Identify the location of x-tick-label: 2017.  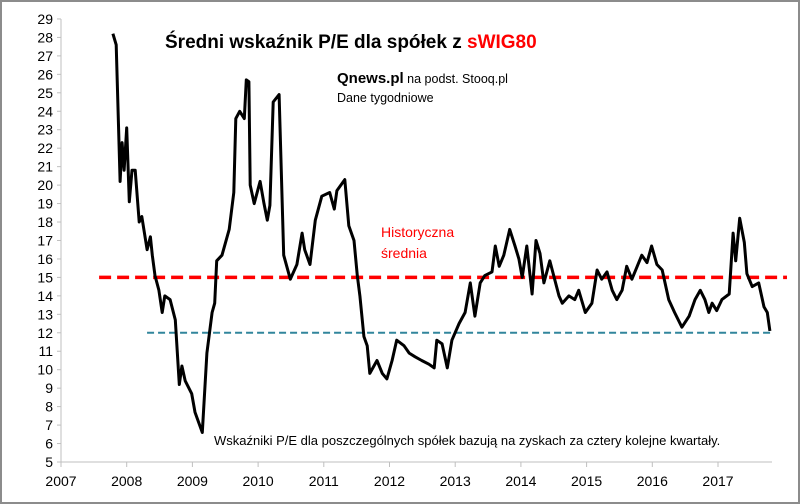
(717, 481).